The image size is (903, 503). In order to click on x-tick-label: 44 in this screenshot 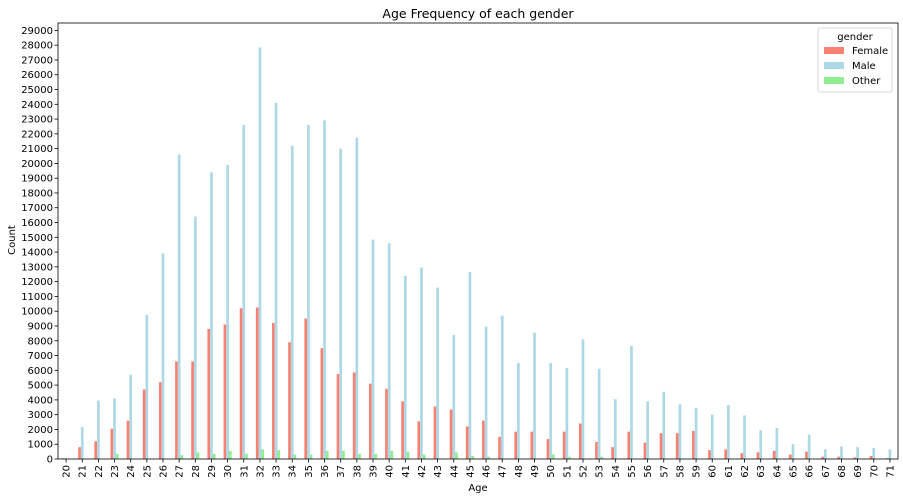, I will do `click(454, 471)`.